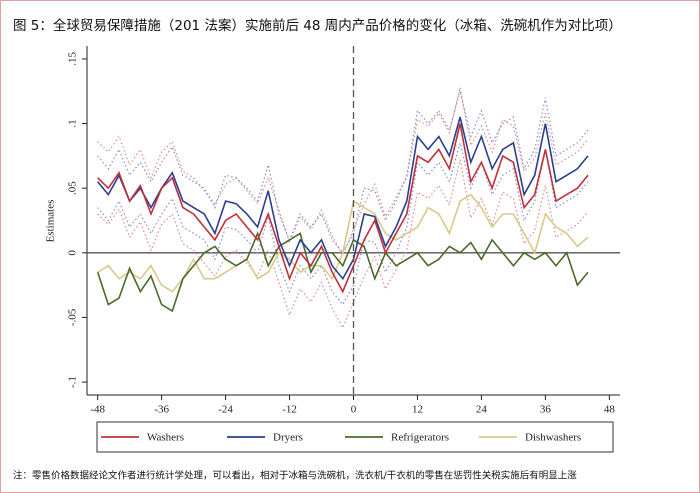  What do you see at coordinates (225, 410) in the screenshot?
I see `x-tick-label: -24` at bounding box center [225, 410].